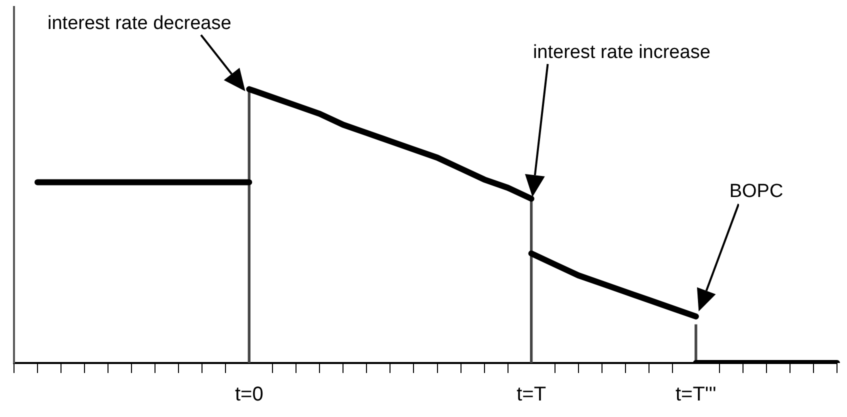 The width and height of the screenshot is (847, 417). What do you see at coordinates (621, 53) in the screenshot?
I see `text: interest rate increase` at bounding box center [621, 53].